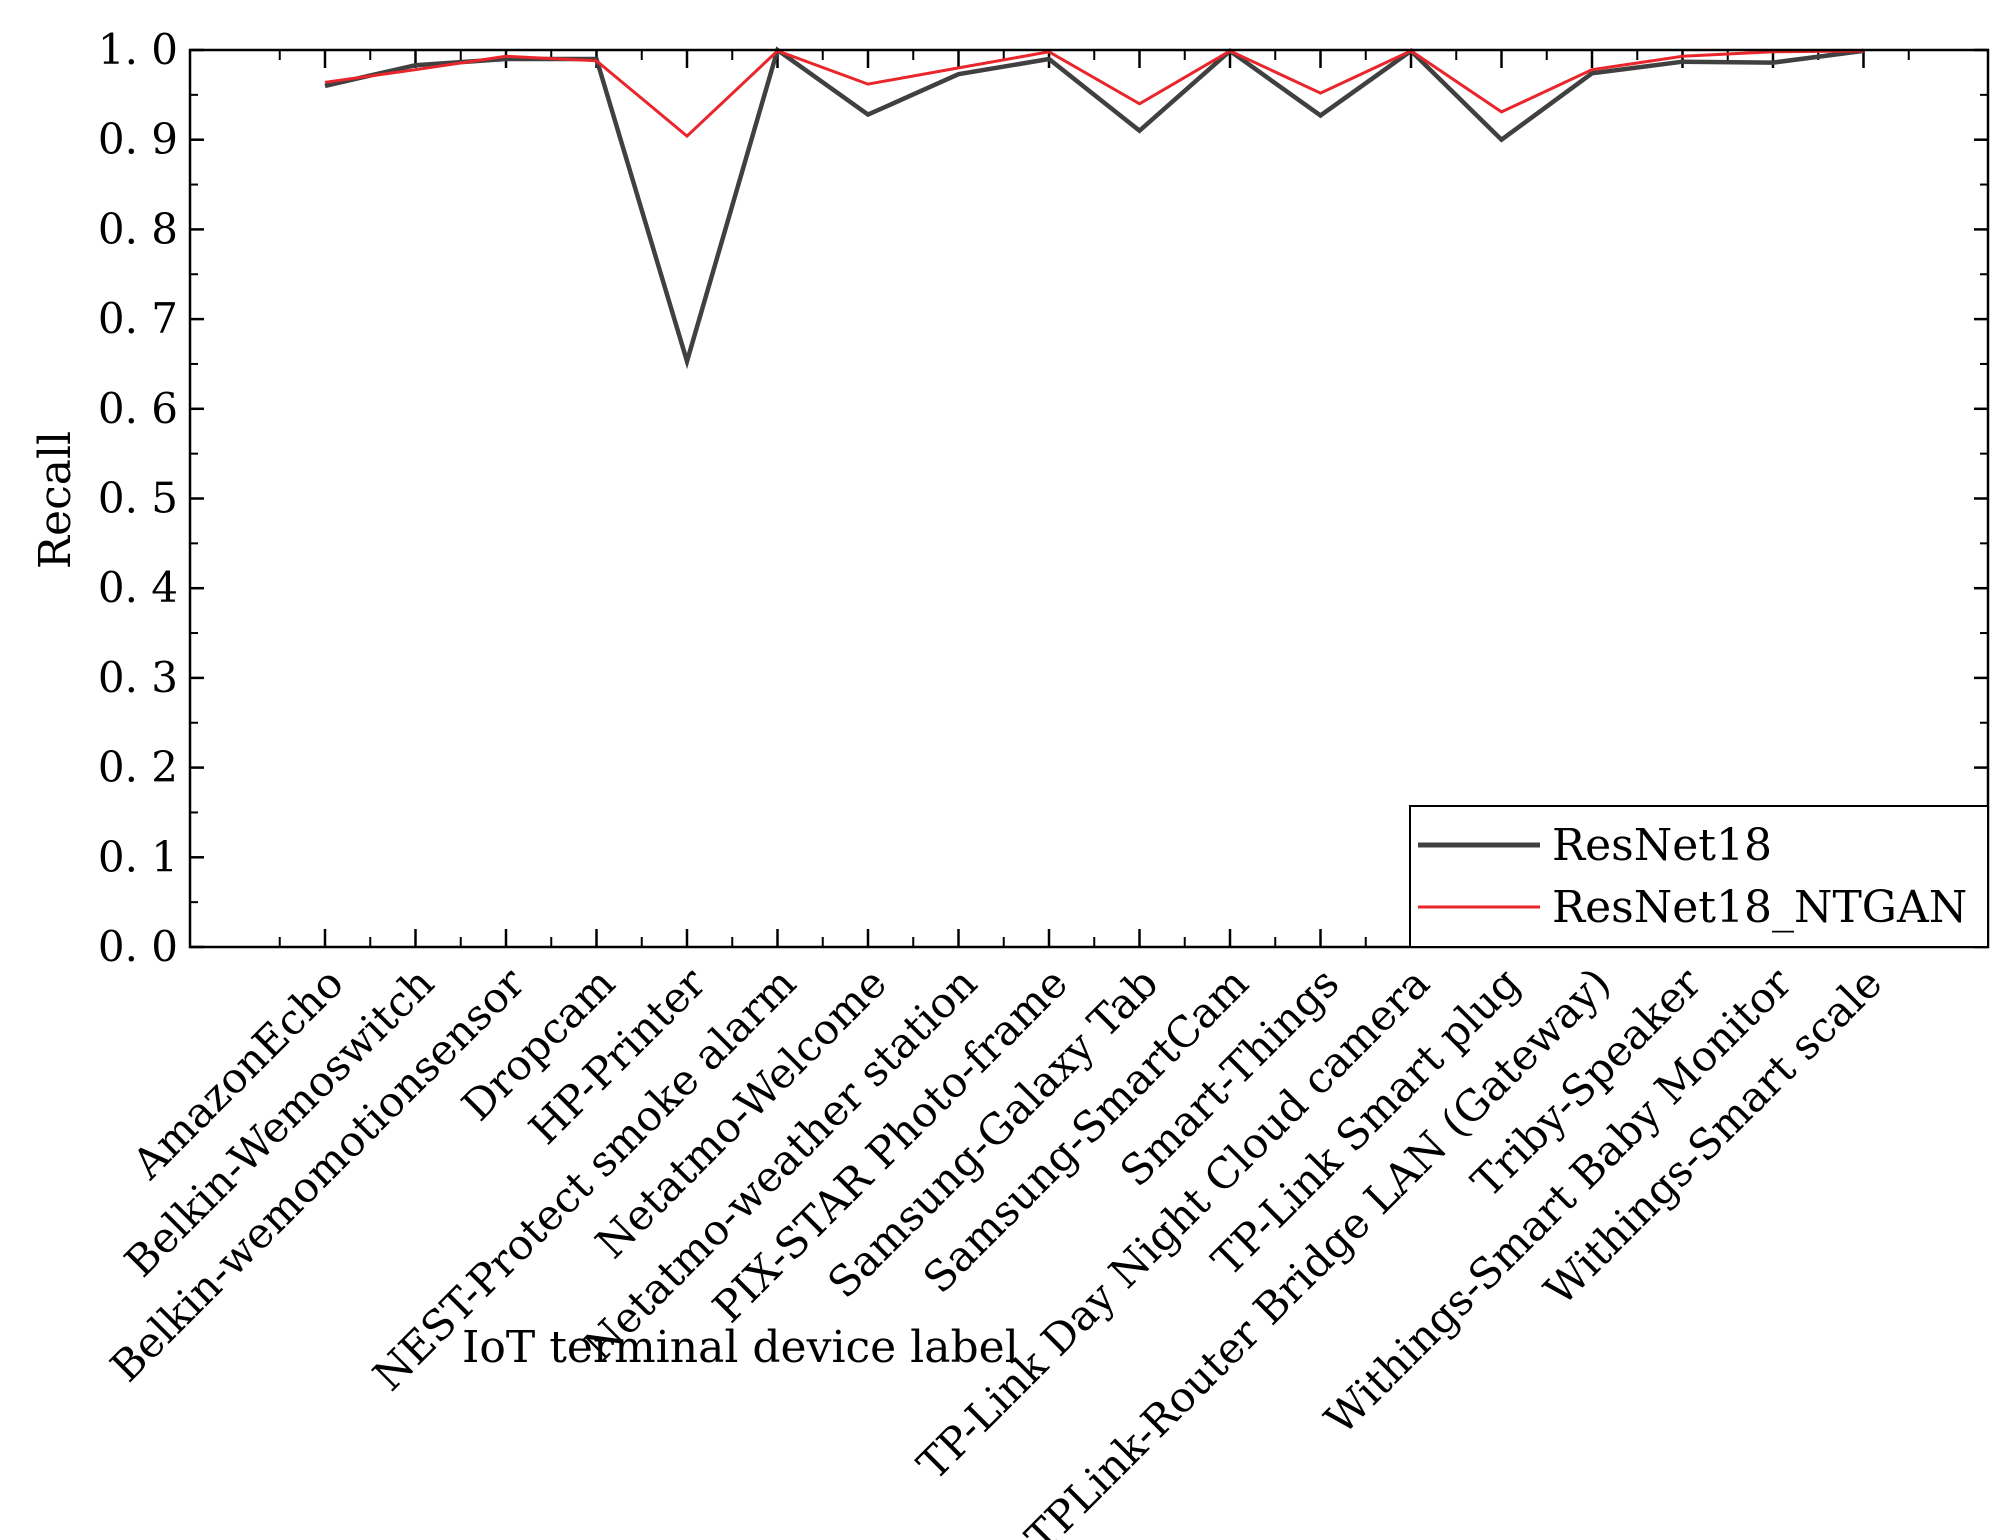 The image size is (2011, 1540). What do you see at coordinates (55, 500) in the screenshot?
I see `y-axis-title: Recall` at bounding box center [55, 500].